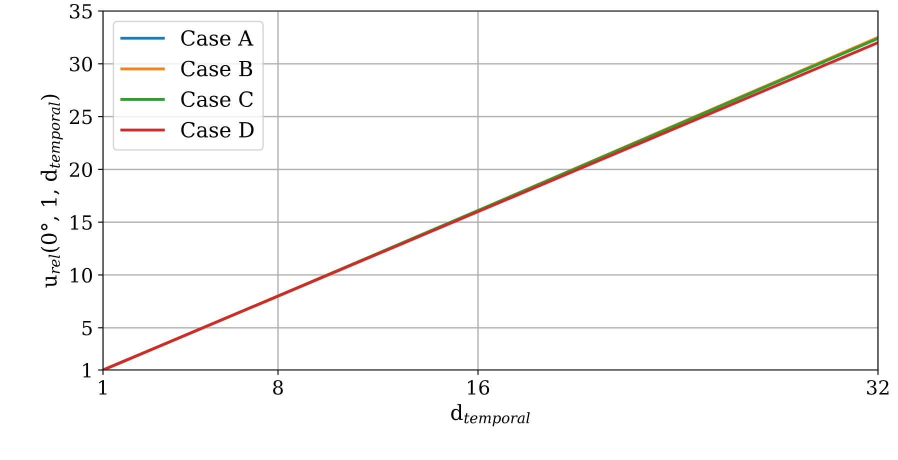 This screenshot has width=898, height=460. What do you see at coordinates (81, 170) in the screenshot?
I see `y-tick-label: 20` at bounding box center [81, 170].